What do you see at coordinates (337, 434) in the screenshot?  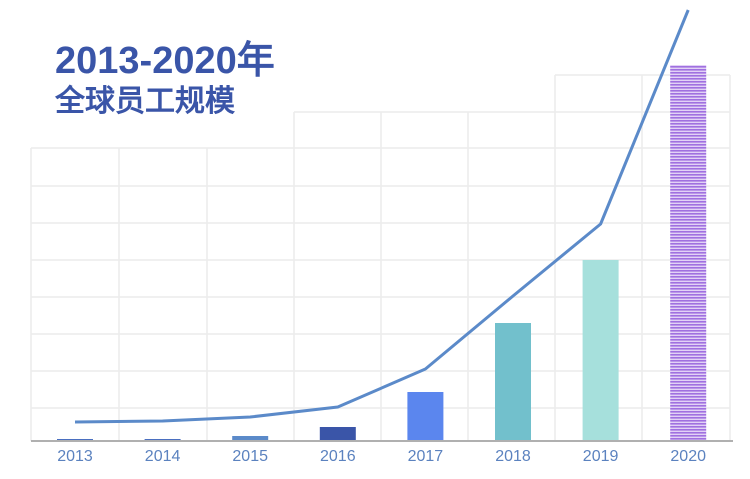 I see `bar-2016` at bounding box center [337, 434].